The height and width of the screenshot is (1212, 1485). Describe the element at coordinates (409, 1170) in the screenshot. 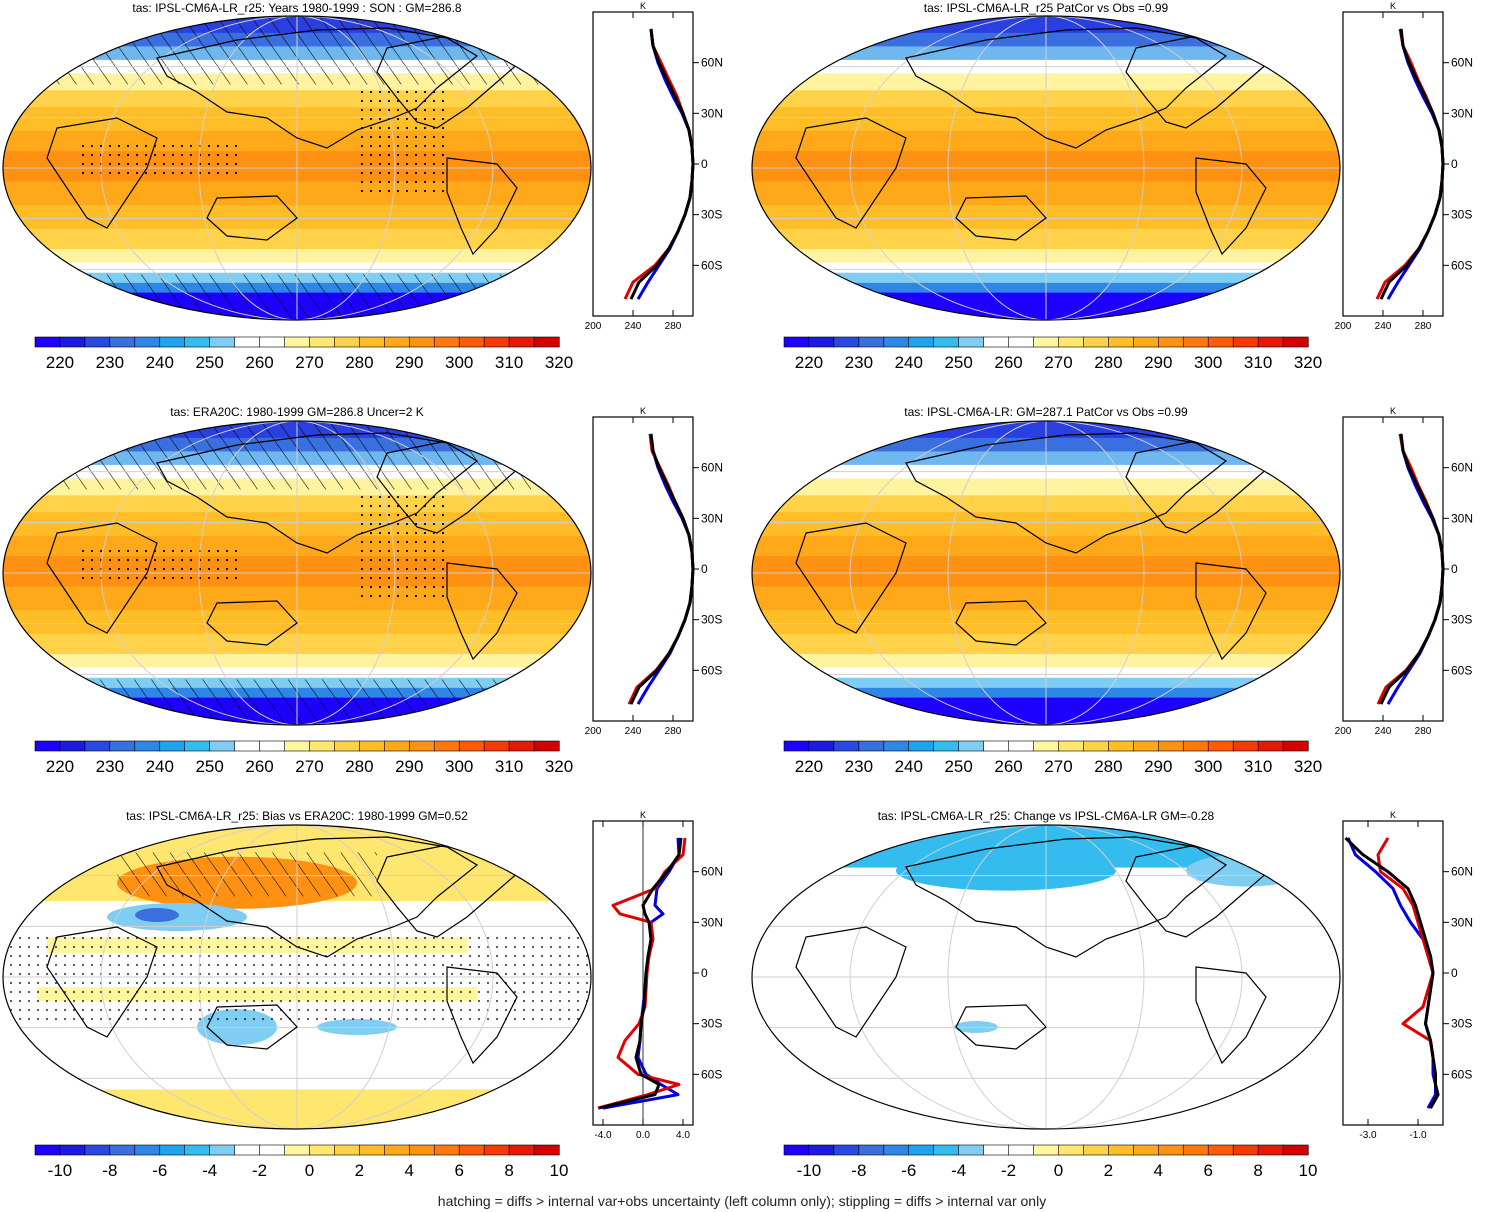

I see `colorbar-tick-label: 4` at that location.